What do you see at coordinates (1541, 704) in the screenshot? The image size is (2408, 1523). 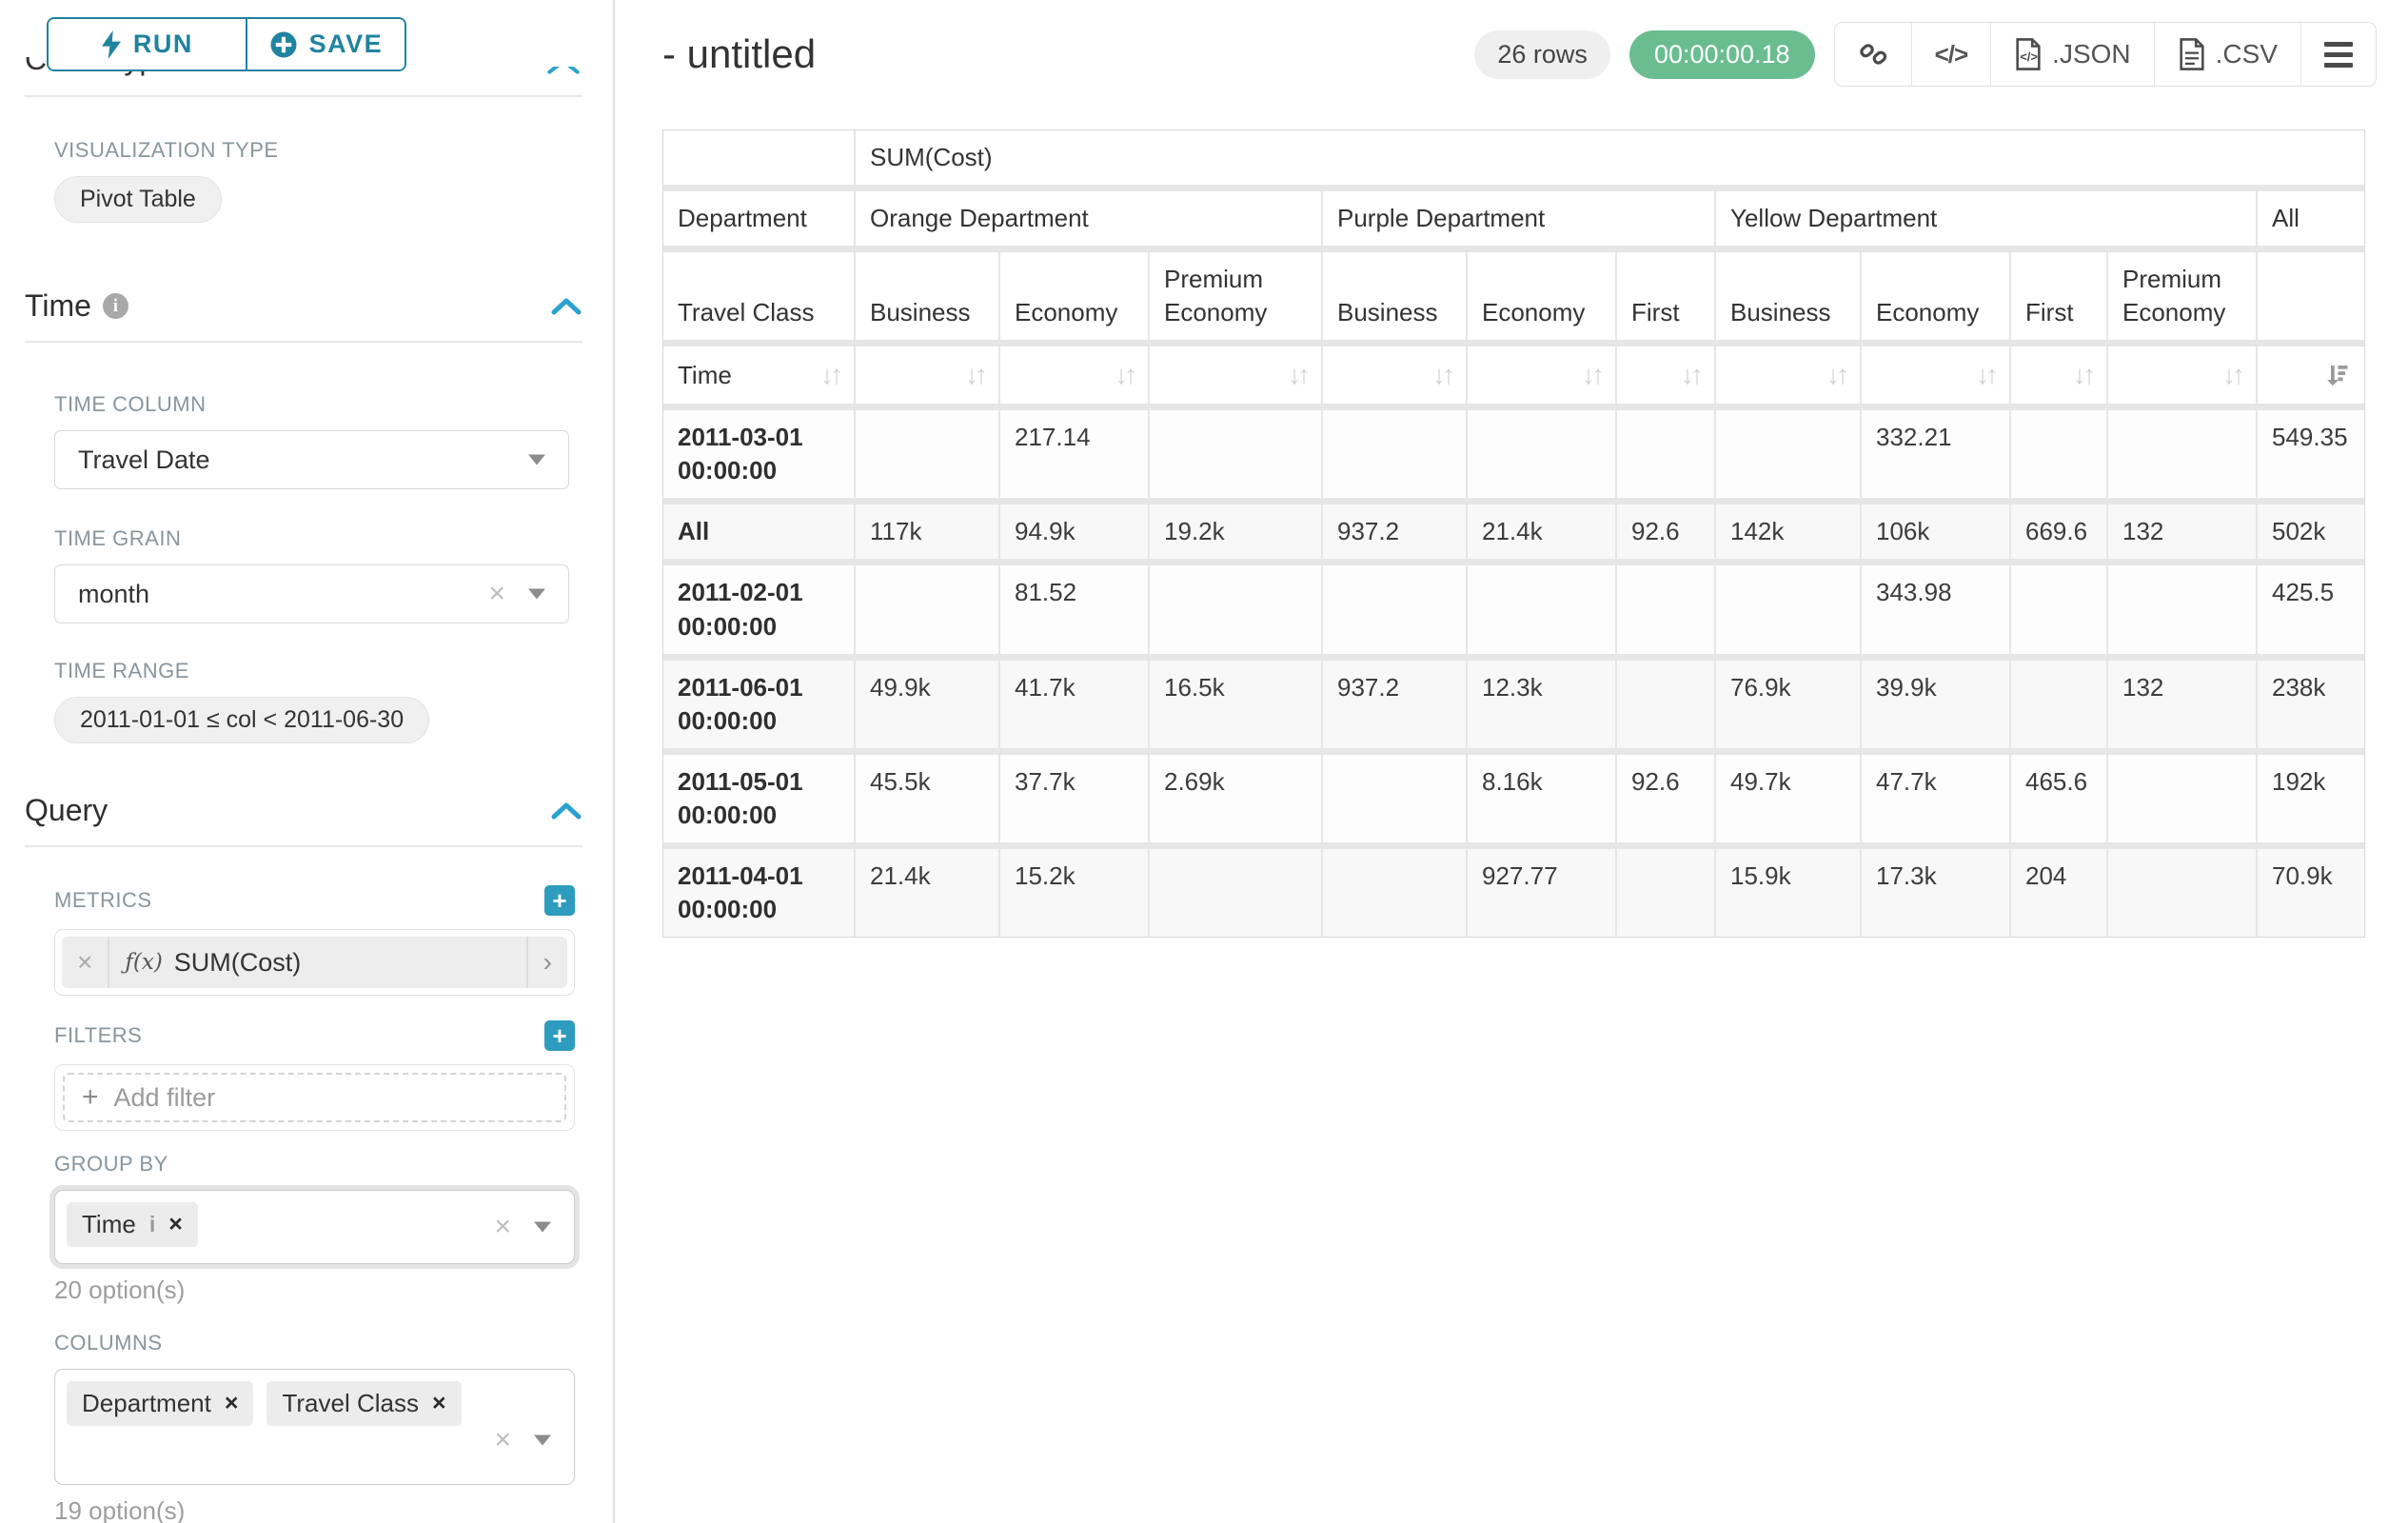 I see `pivot-value-cell: 12.3k` at bounding box center [1541, 704].